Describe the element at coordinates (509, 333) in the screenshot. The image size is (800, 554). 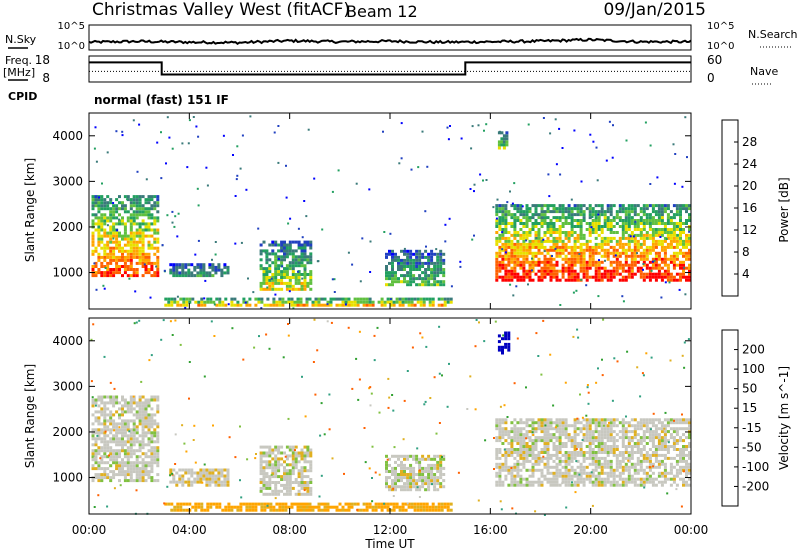
I see `echo-cell-r6` at that location.